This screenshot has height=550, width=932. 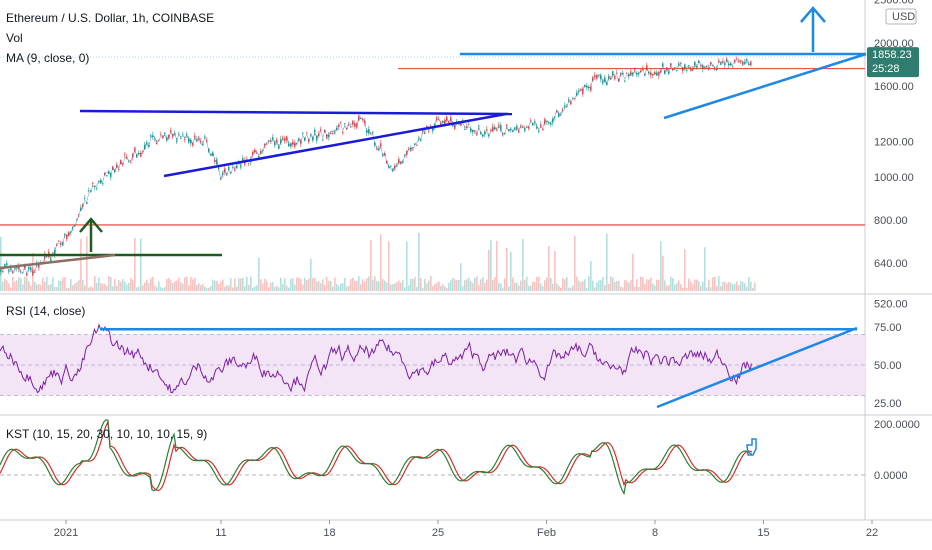 What do you see at coordinates (891, 304) in the screenshot?
I see `price-tick-label: 520.00` at bounding box center [891, 304].